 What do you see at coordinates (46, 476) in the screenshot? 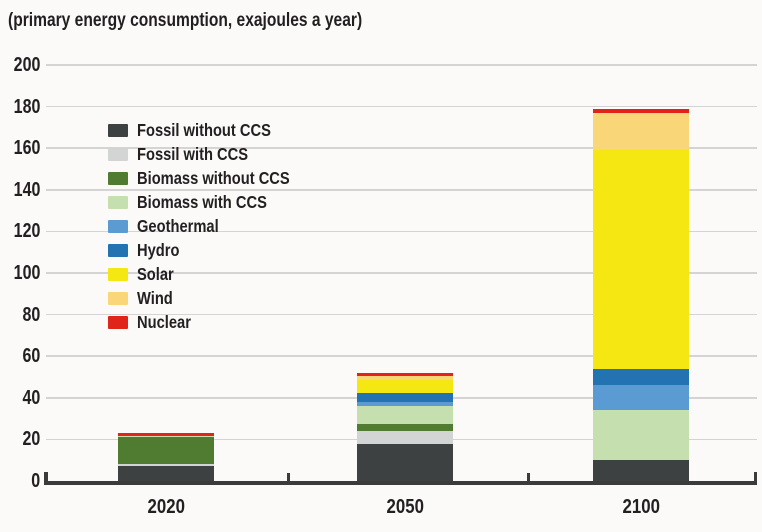
I see `x-axis-left-stub` at bounding box center [46, 476].